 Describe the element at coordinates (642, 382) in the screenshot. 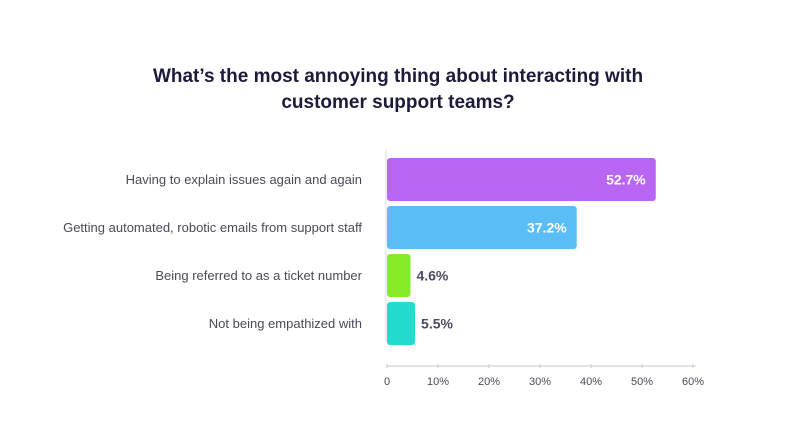

I see `x-tick-label: 50%` at that location.